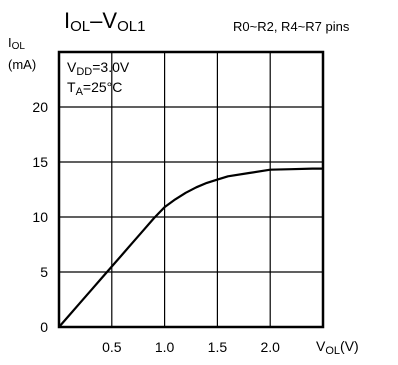 This screenshot has width=398, height=365. Describe the element at coordinates (337, 347) in the screenshot. I see `x-axis-label: VOL(V)` at that location.